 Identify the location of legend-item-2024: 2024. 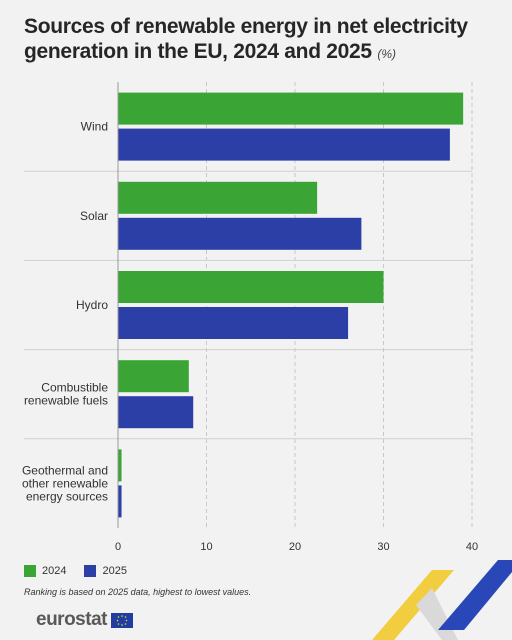
(45, 571).